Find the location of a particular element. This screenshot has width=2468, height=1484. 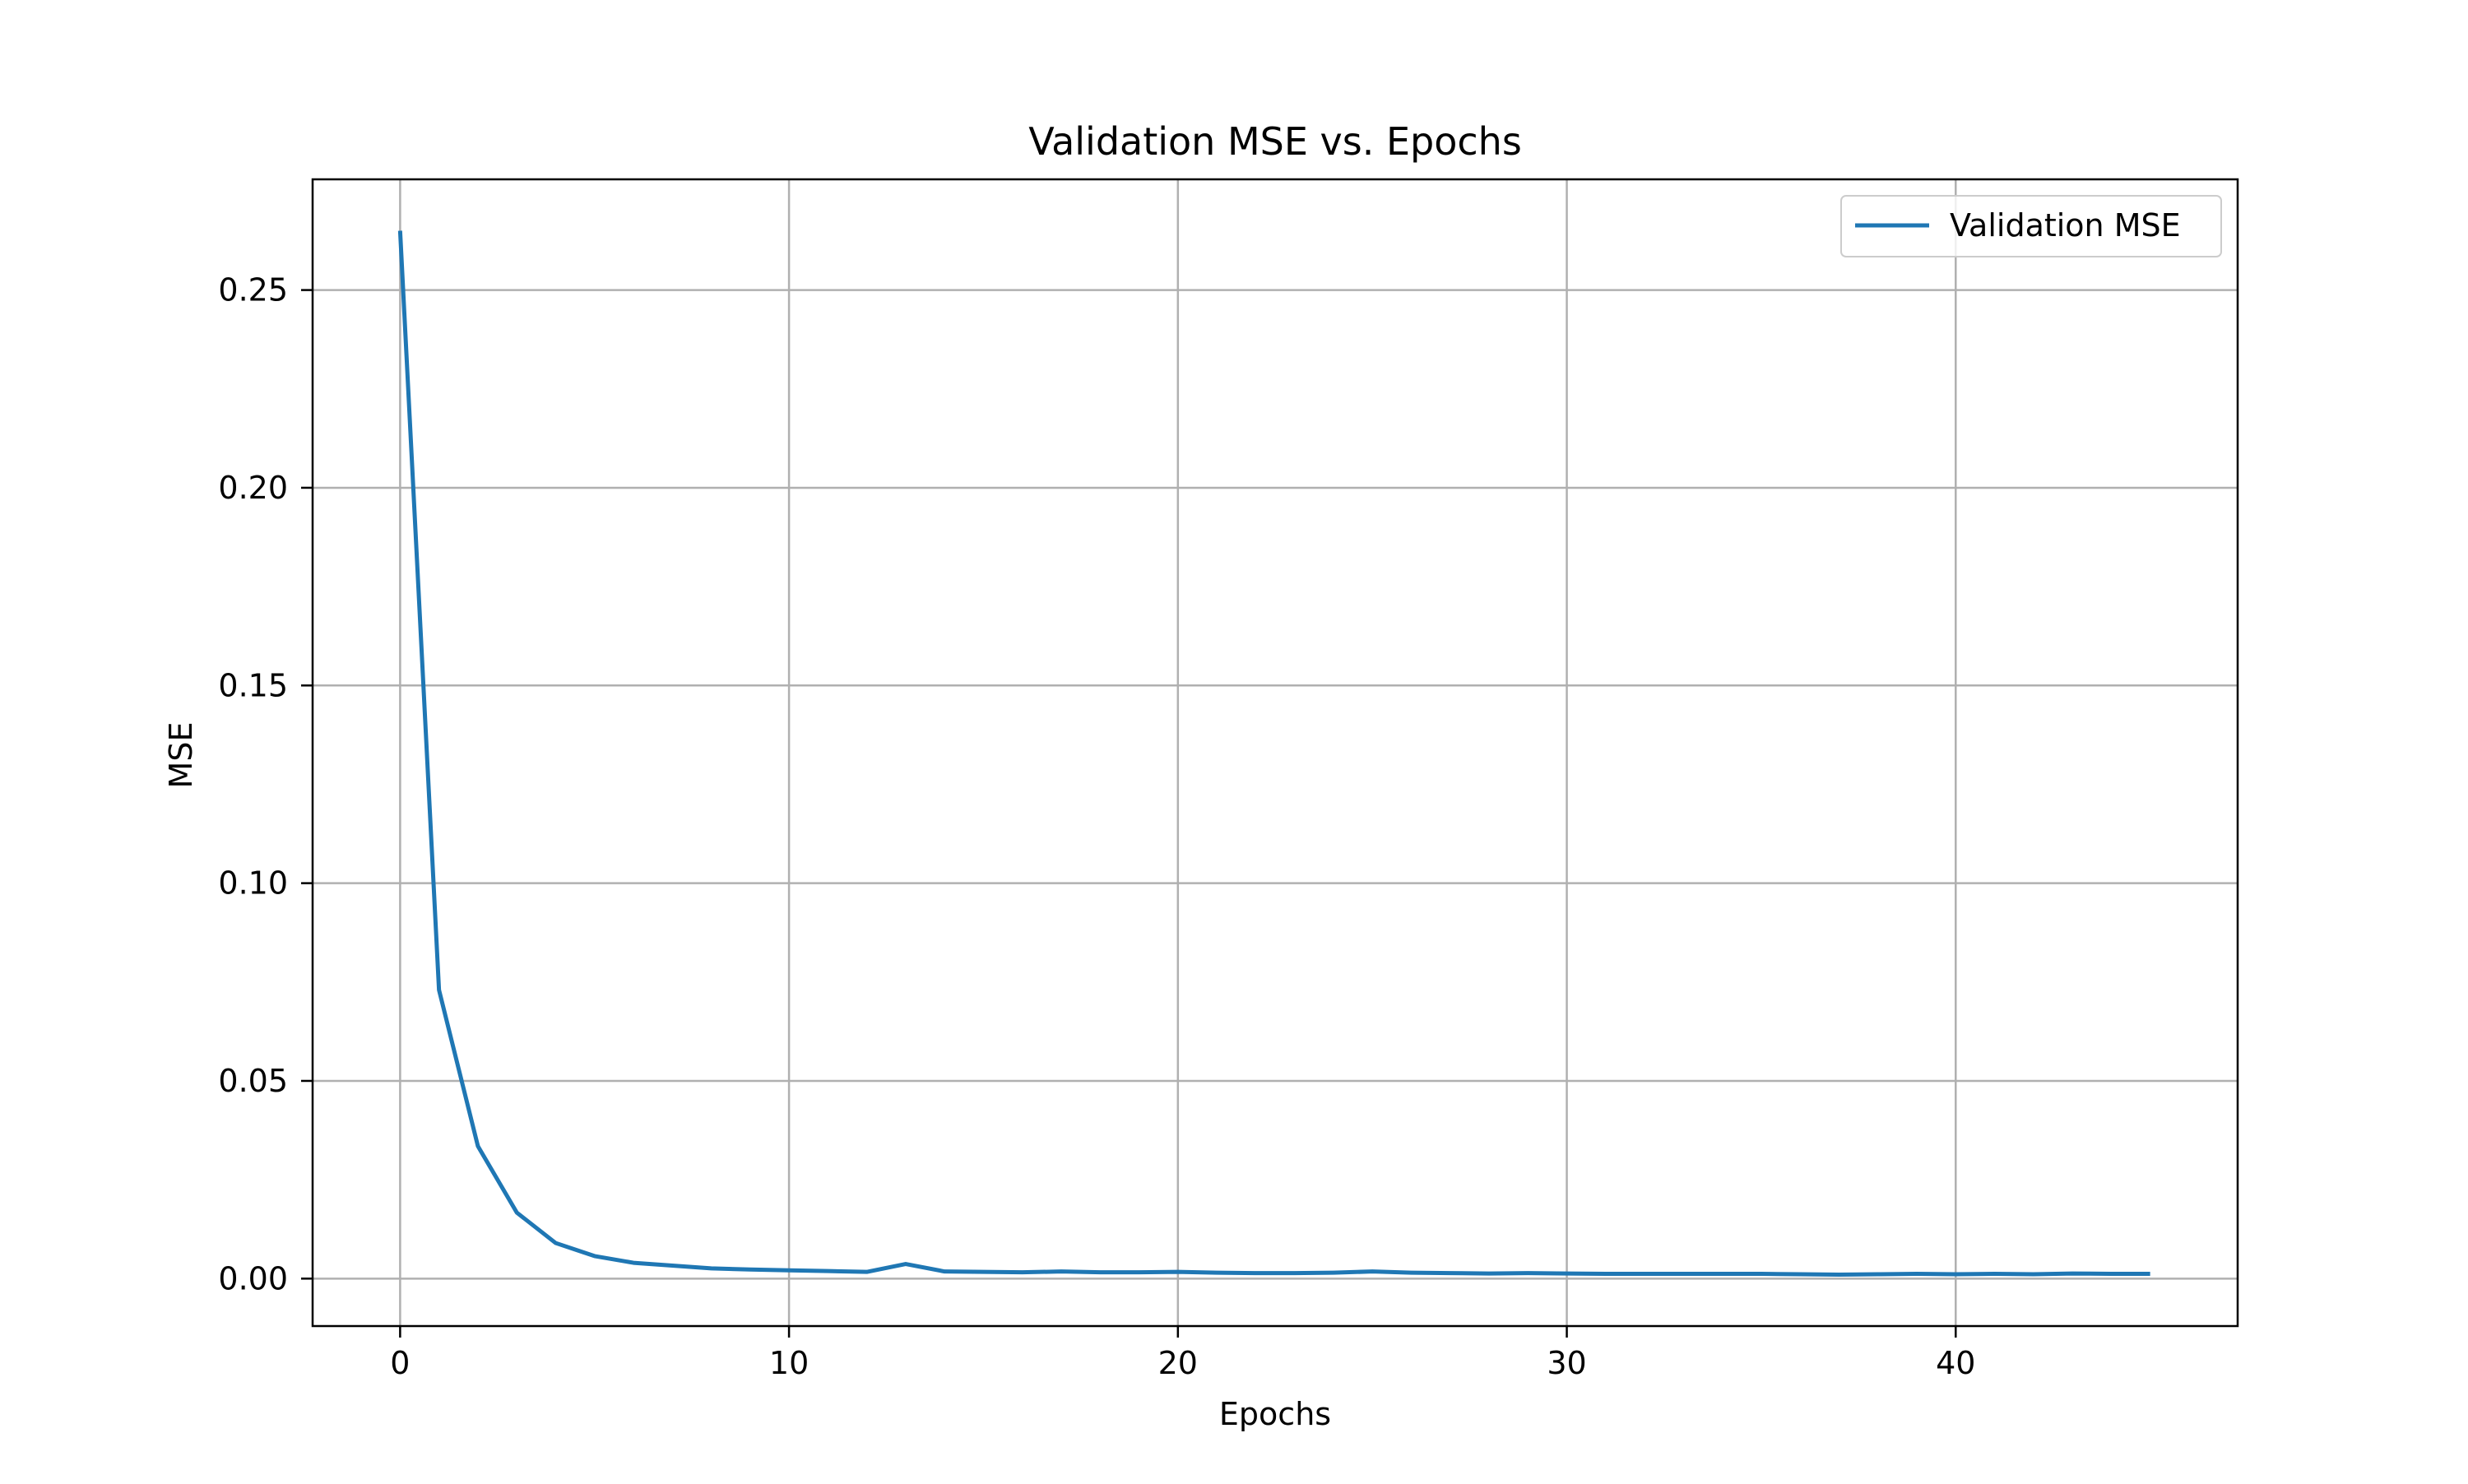

y-tick-label: 0.05 is located at coordinates (253, 1081).